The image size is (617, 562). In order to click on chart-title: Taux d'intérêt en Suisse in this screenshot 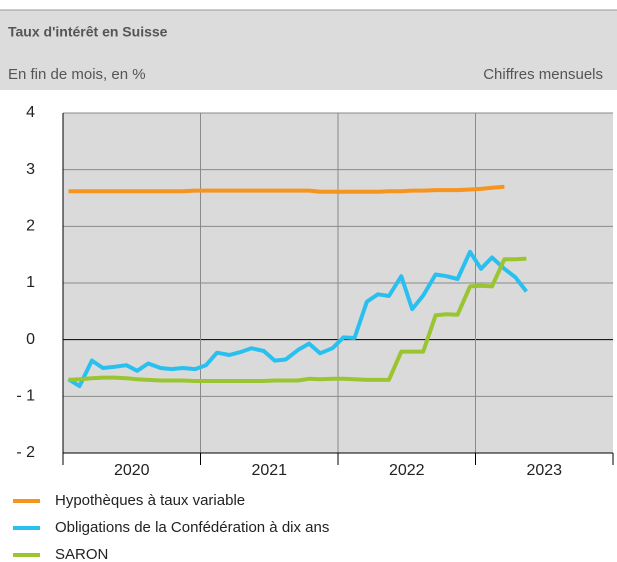, I will do `click(88, 32)`.